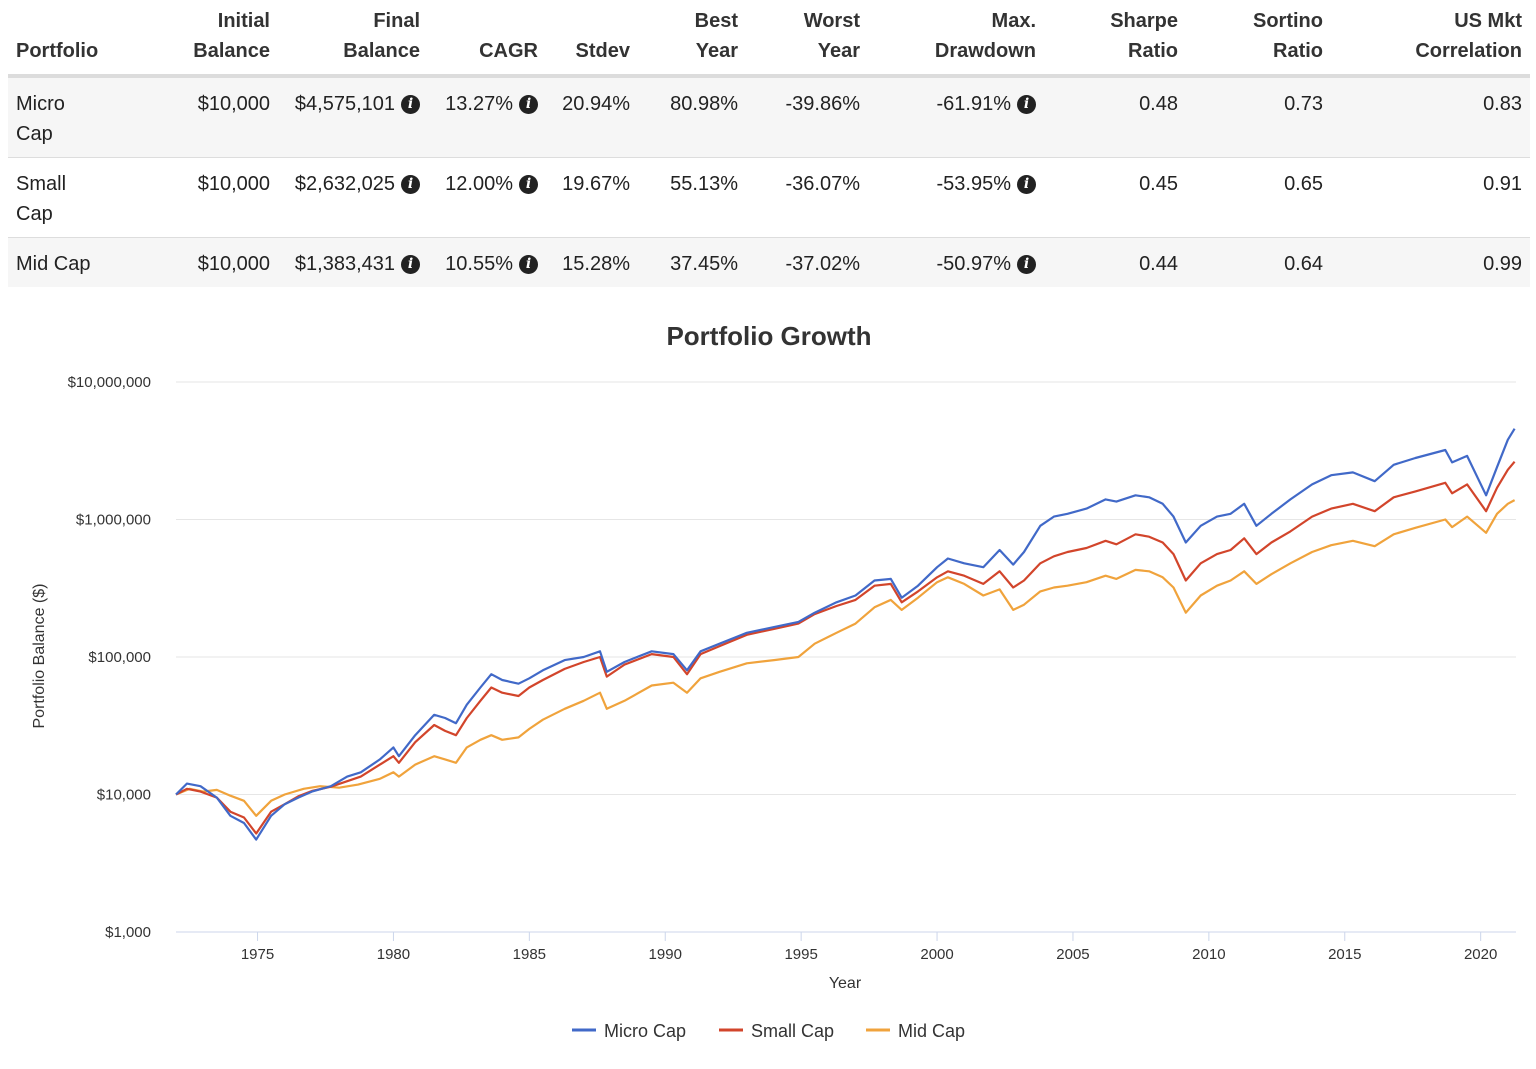  I want to click on cell-value: 0.73, so click(1303, 104).